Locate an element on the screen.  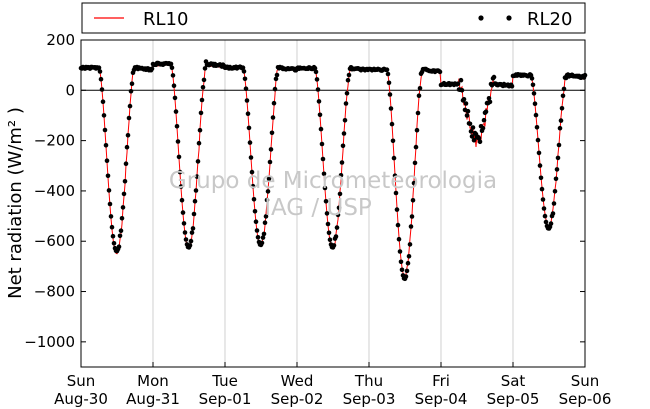
x-tick-label-date: Sep-02 is located at coordinates (297, 399).